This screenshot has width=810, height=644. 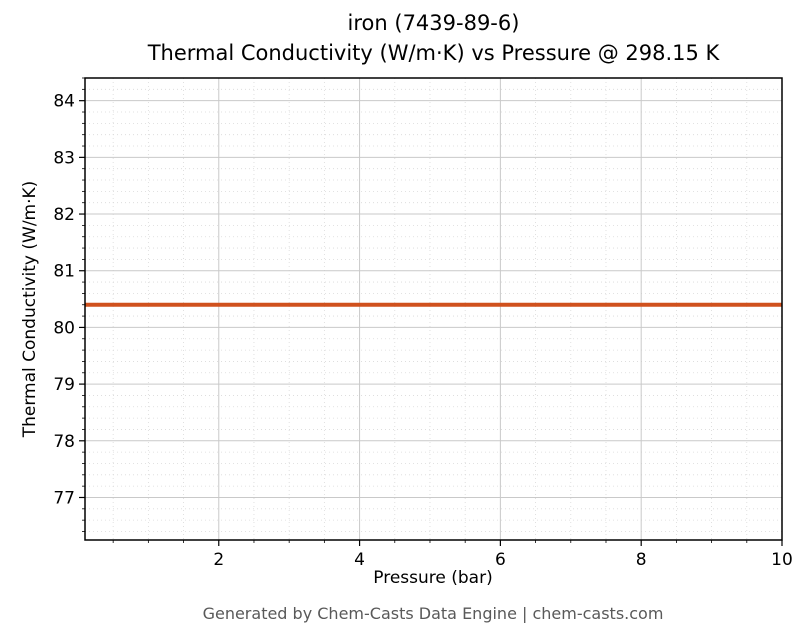 What do you see at coordinates (64, 442) in the screenshot?
I see `y-tick-label: 78` at bounding box center [64, 442].